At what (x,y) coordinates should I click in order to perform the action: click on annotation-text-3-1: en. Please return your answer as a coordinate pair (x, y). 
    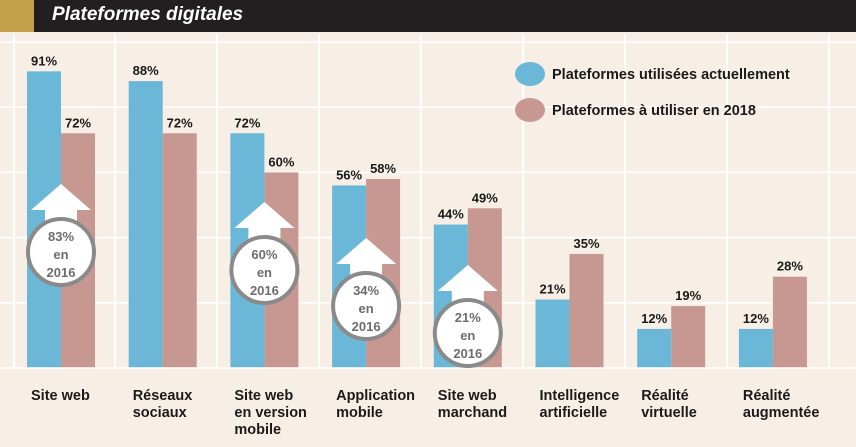
    Looking at the image, I should click on (467, 335).